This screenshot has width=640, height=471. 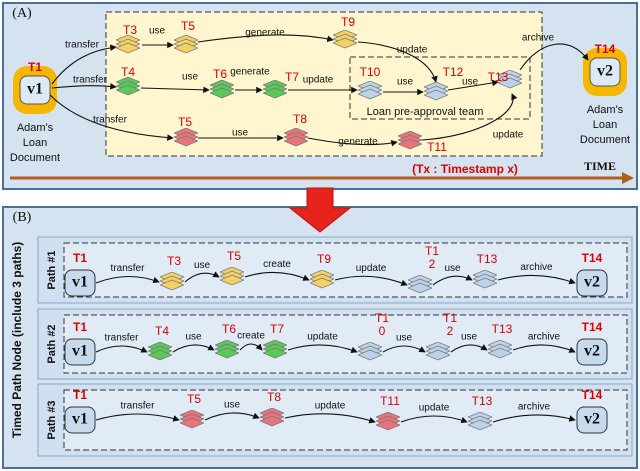 I want to click on team-label: Loan pre-approval team, so click(x=425, y=112).